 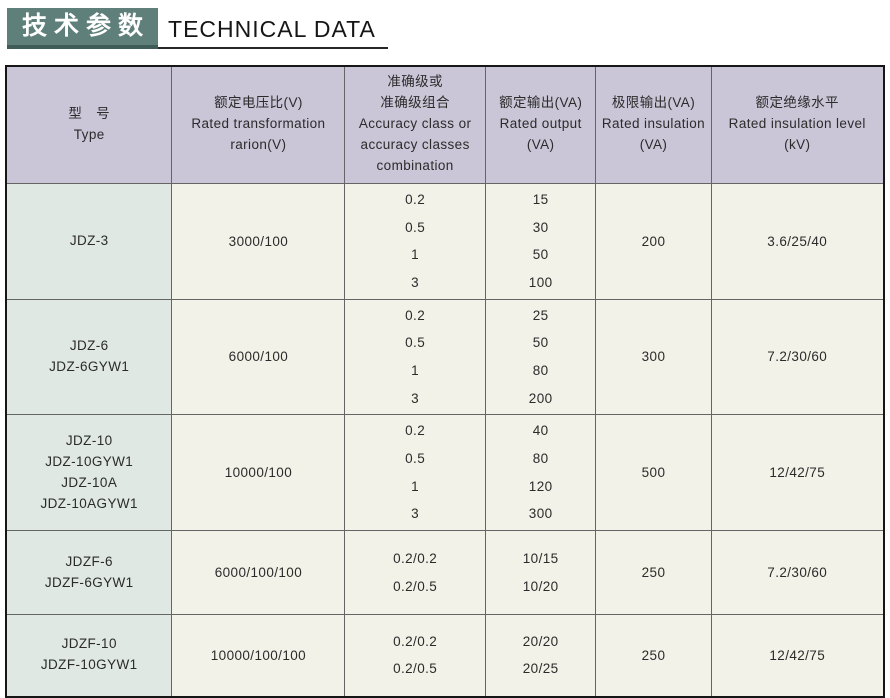 What do you see at coordinates (653, 241) in the screenshot?
I see `limit-cell: 200` at bounding box center [653, 241].